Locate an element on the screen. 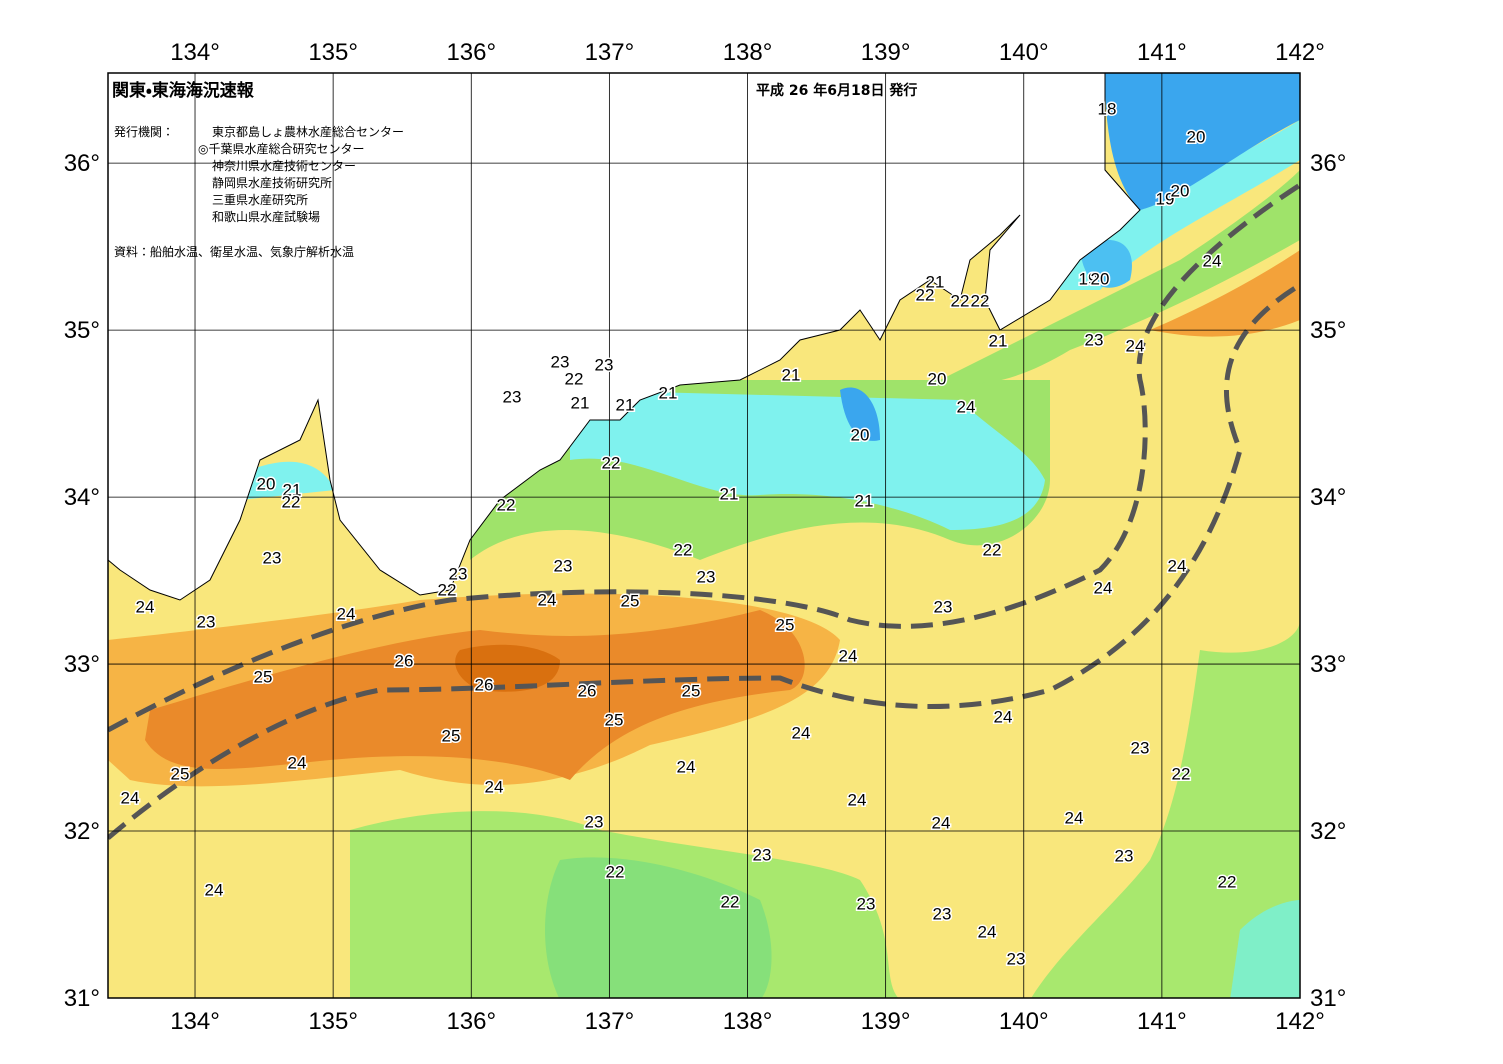 The image size is (1503, 1064). lon-label: 141° is located at coordinates (1162, 52).